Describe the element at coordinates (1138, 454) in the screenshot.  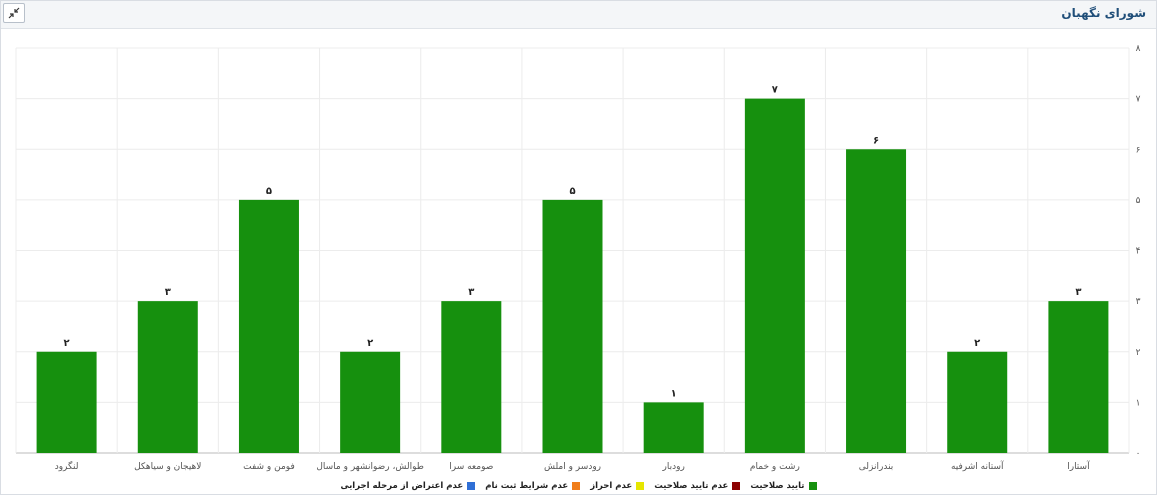
I see `y-tick-label: ۰` at that location.